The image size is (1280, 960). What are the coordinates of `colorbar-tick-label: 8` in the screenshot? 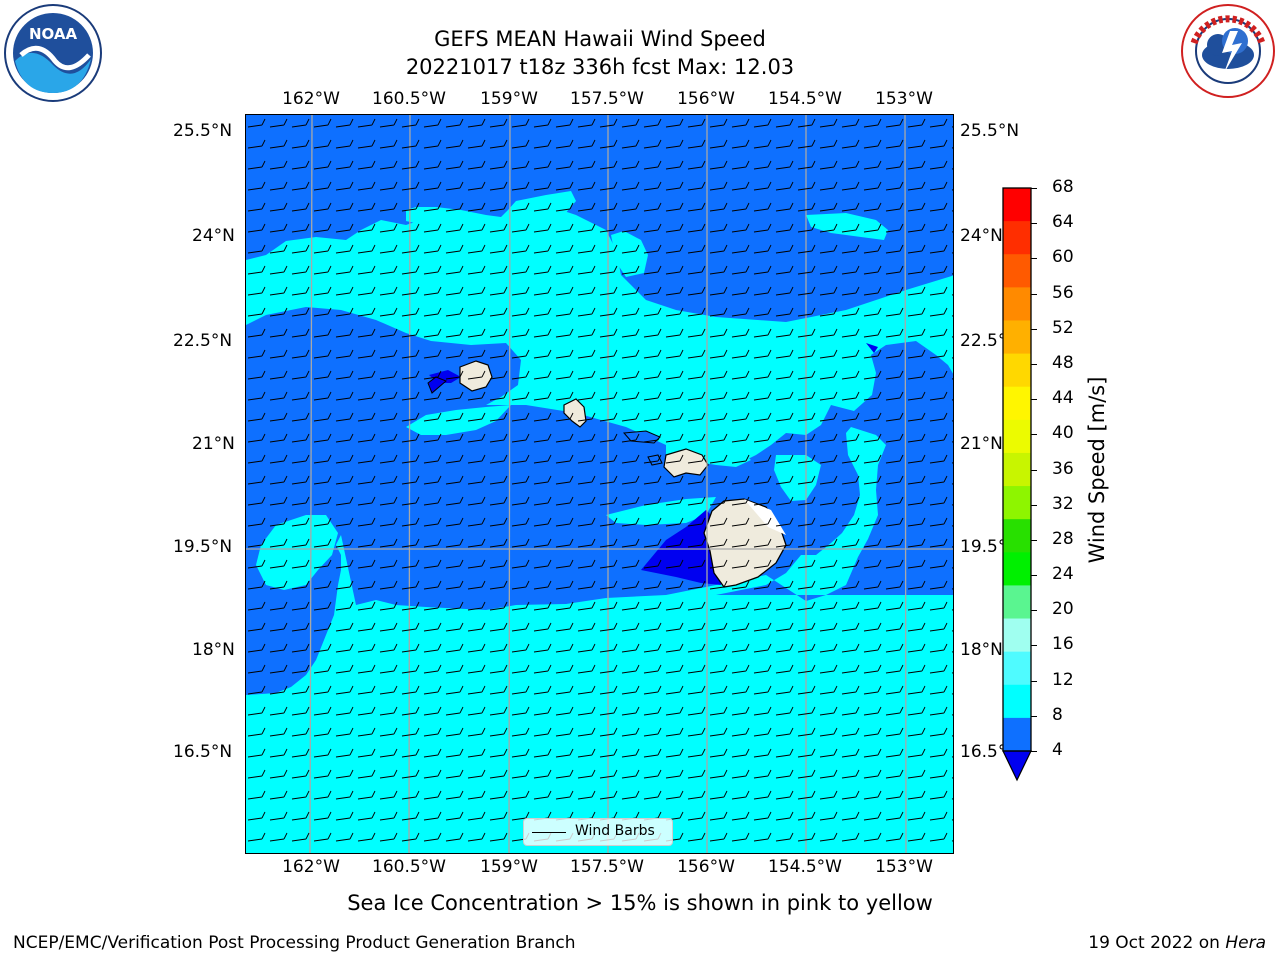 It's located at (1057, 714).